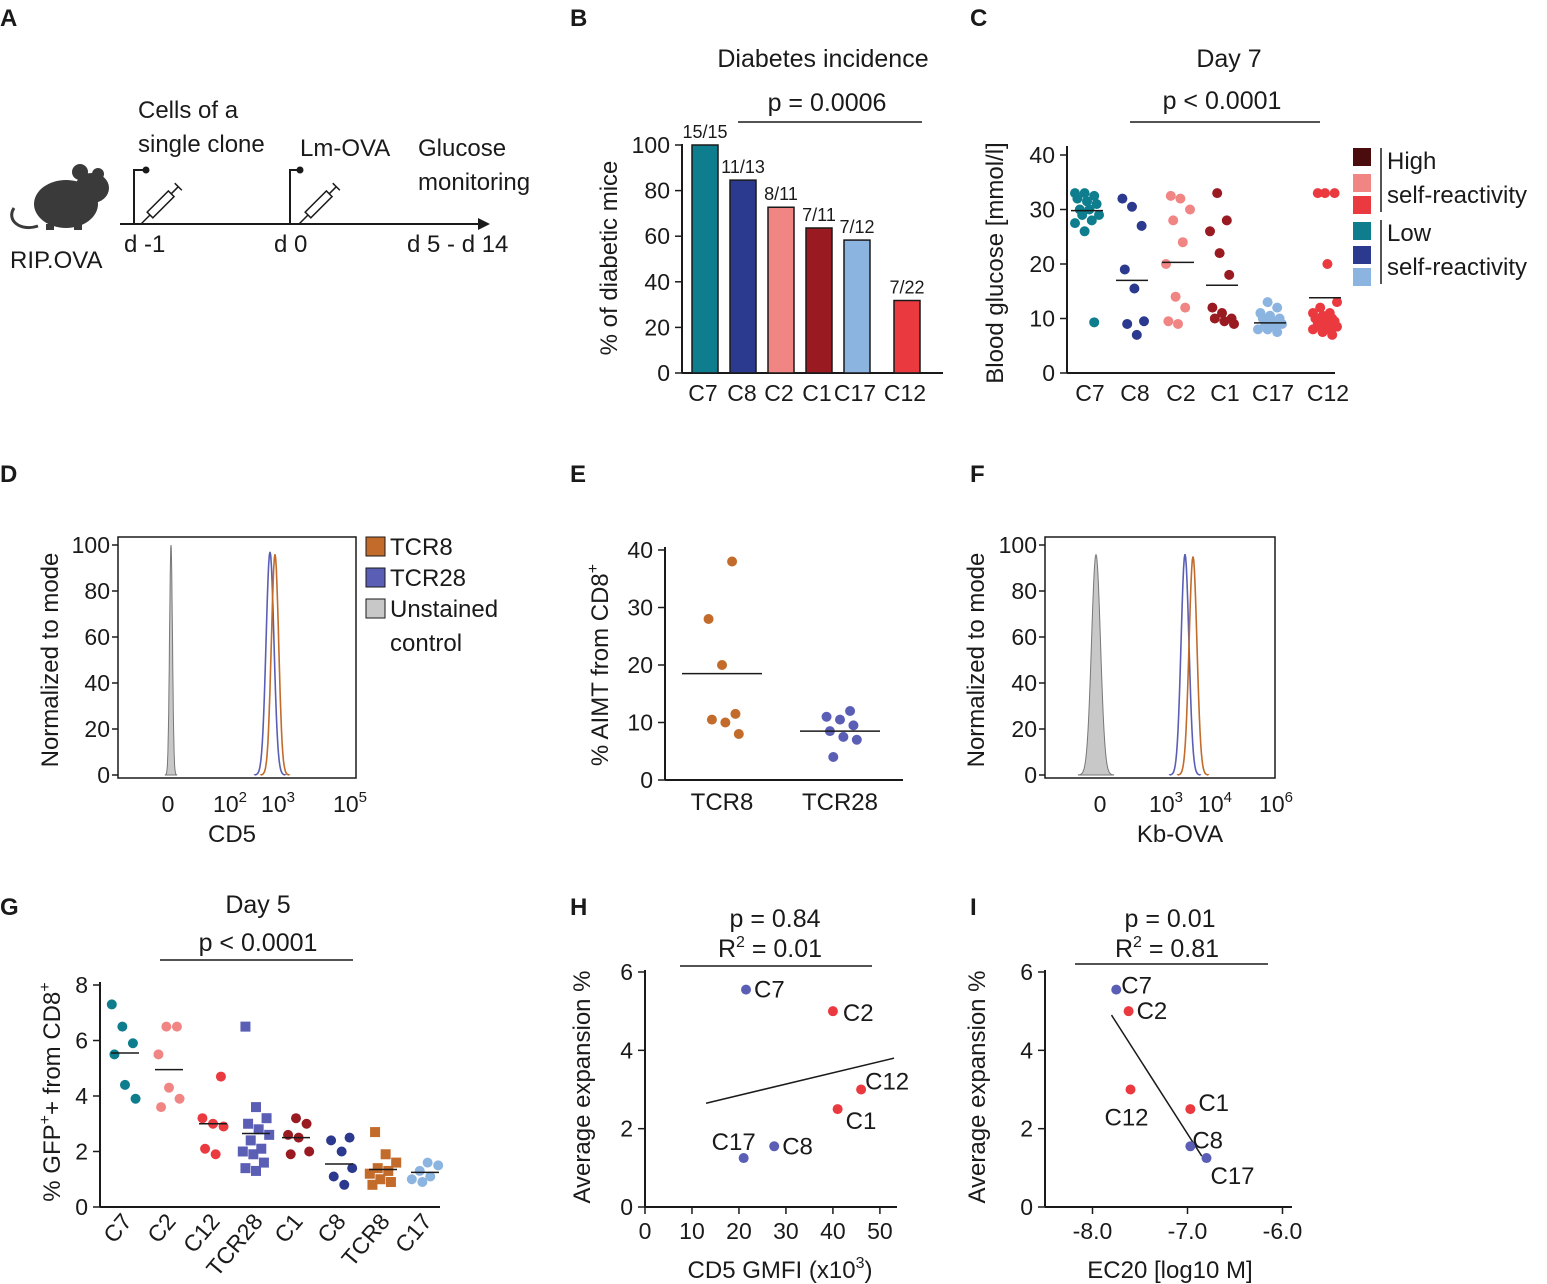 Image resolution: width=1547 pixels, height=1284 pixels. I want to click on point-label-c17: C17, so click(734, 1142).